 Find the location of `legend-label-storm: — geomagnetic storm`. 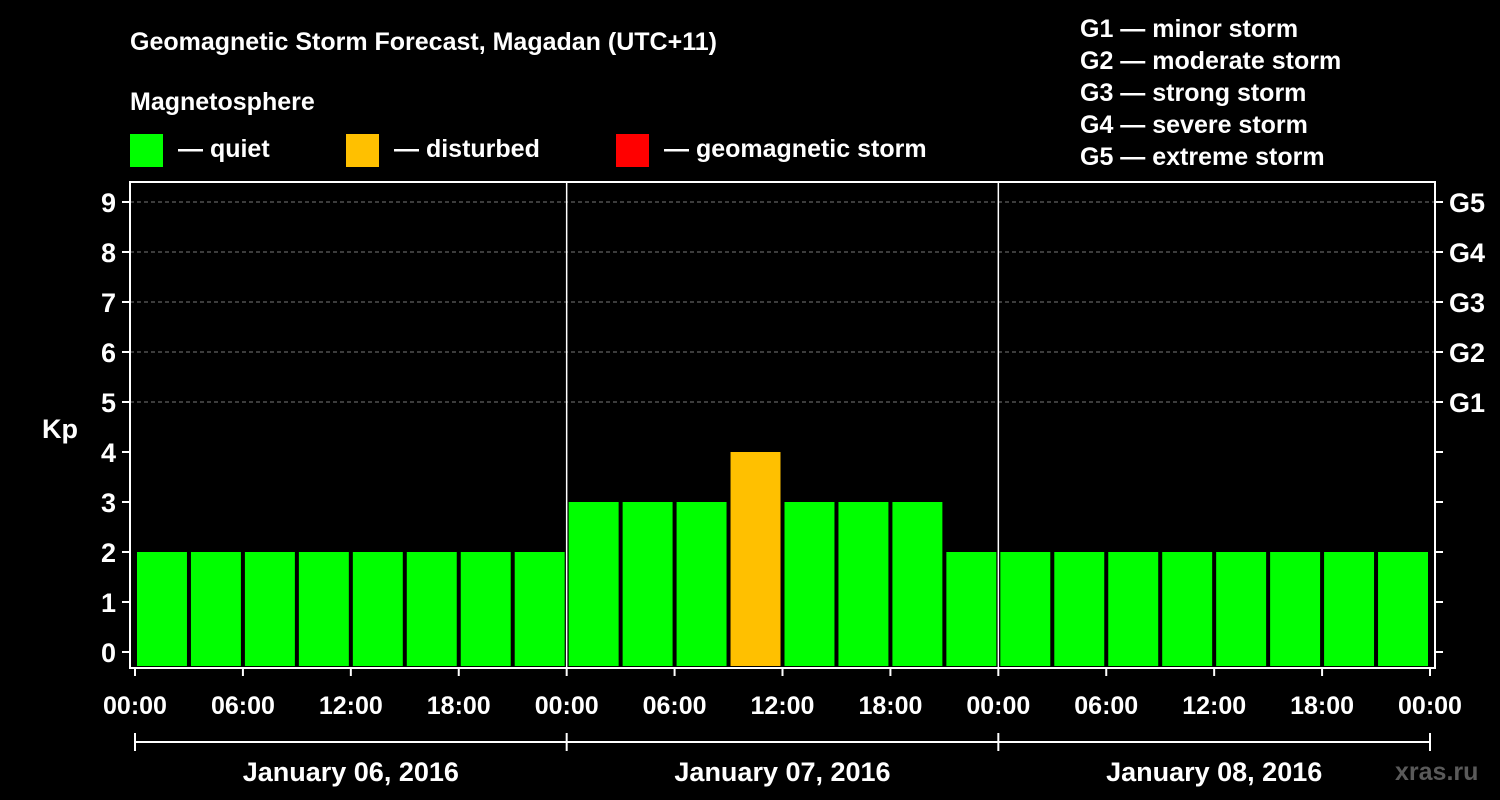

legend-label-storm: — geomagnetic storm is located at coordinates (795, 149).